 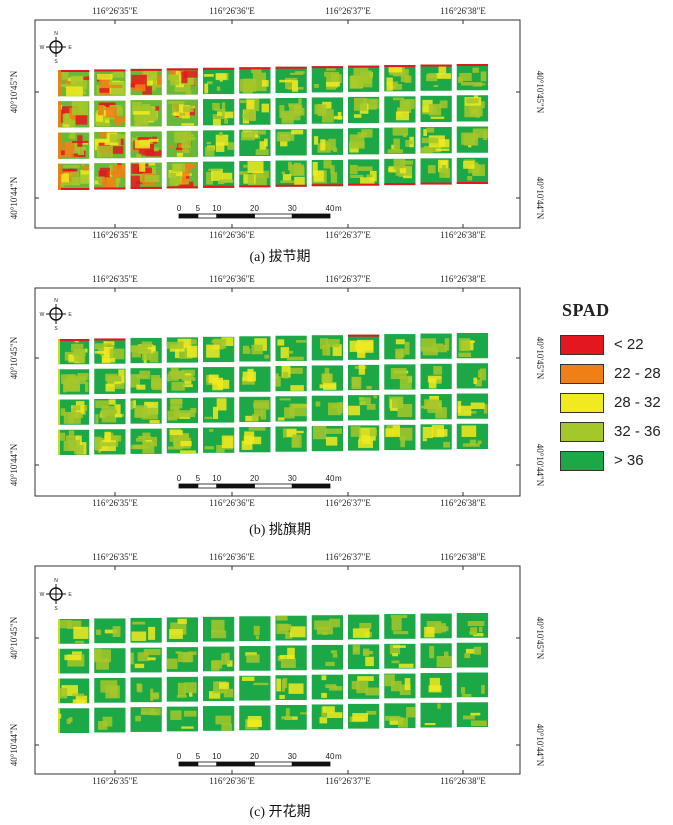 I want to click on latitude-label-left: 40°10'45"N, so click(x=14, y=637).